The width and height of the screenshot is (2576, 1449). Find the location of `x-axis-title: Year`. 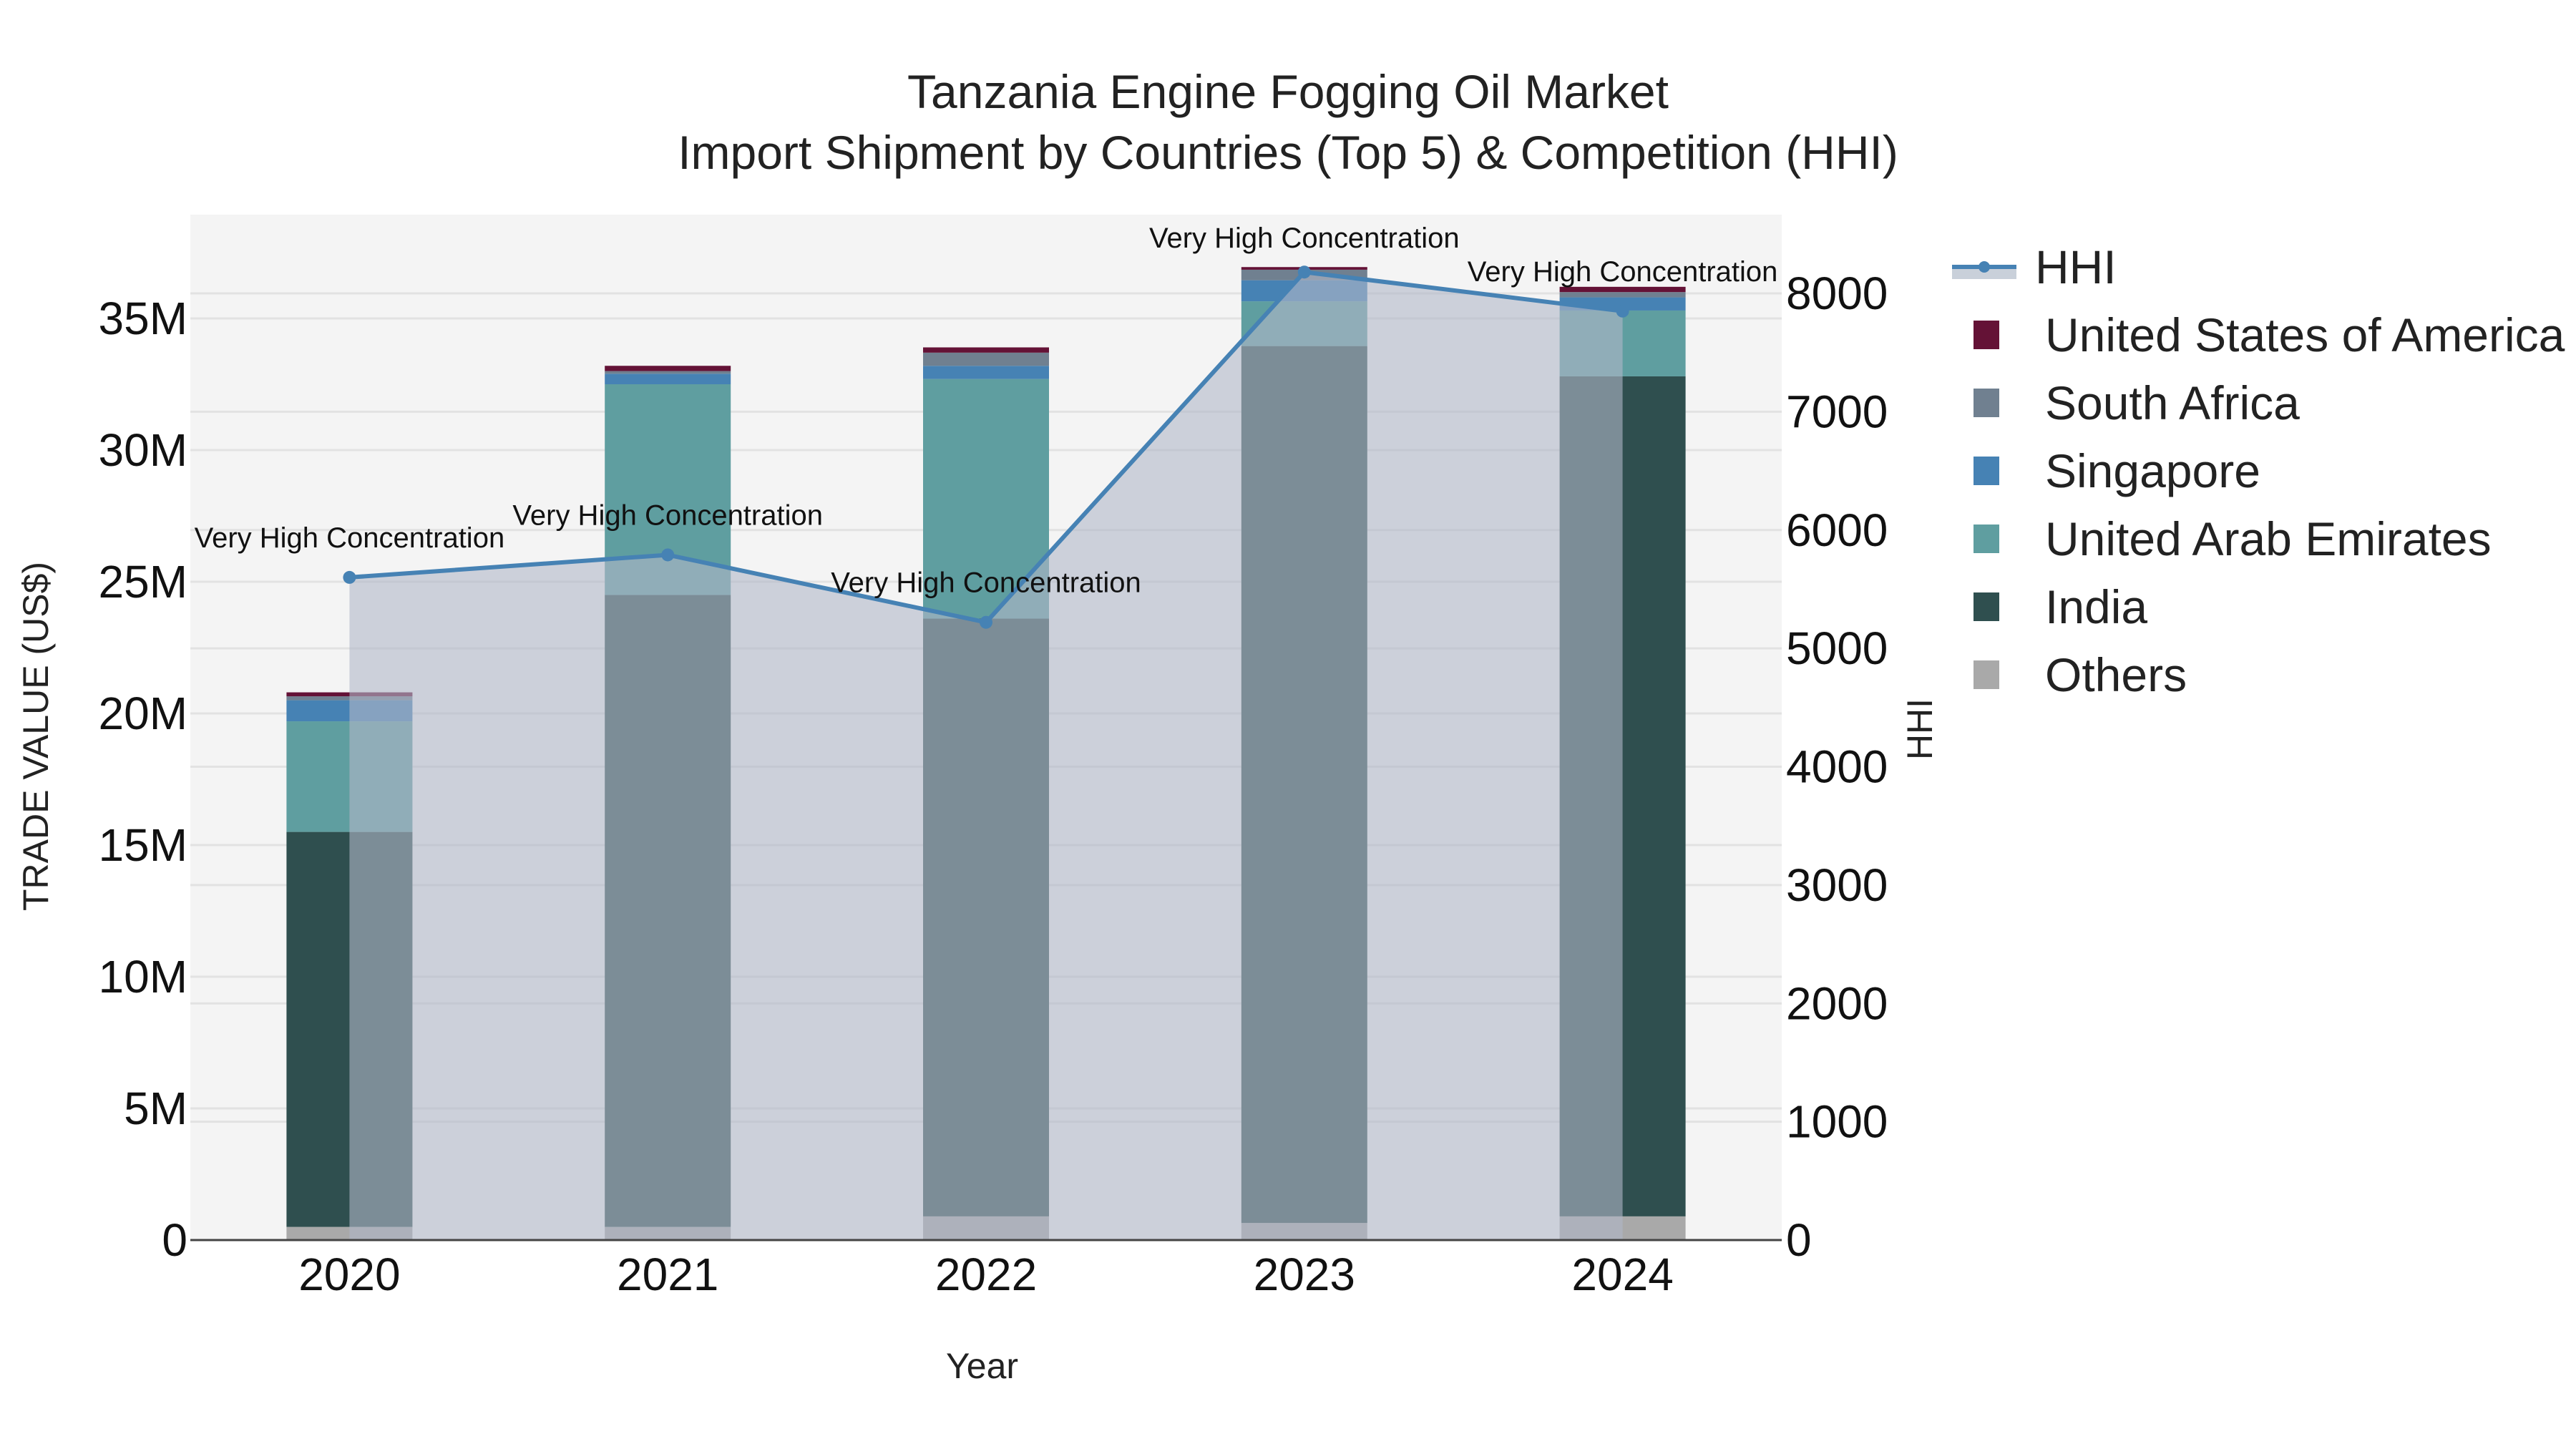

x-axis-title: Year is located at coordinates (982, 1366).